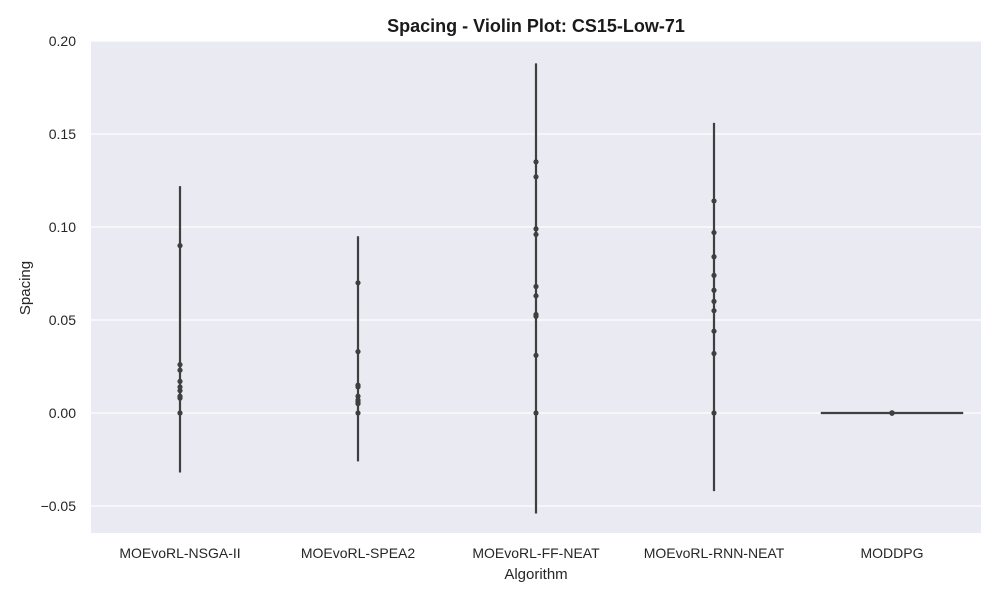 This screenshot has height=600, width=1000. Describe the element at coordinates (536, 553) in the screenshot. I see `x-tick-label: MOEvoRL-FF-NEAT` at that location.